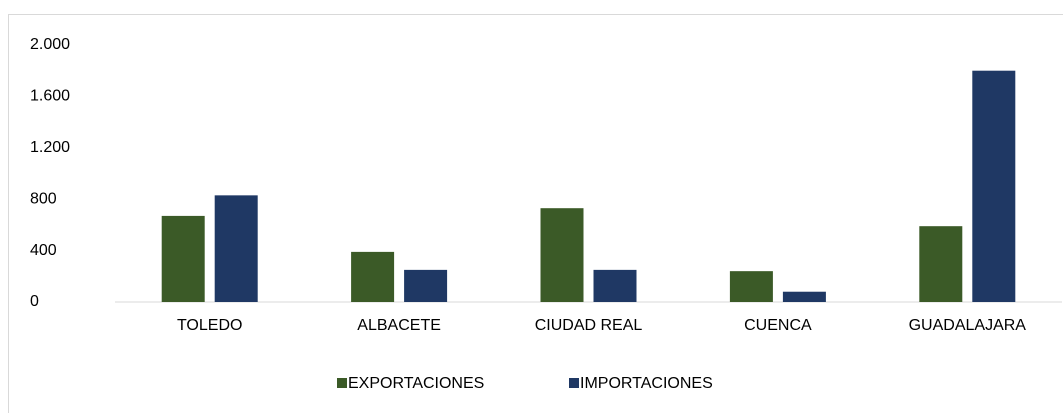 The width and height of the screenshot is (1063, 418). What do you see at coordinates (210, 325) in the screenshot?
I see `x-tick-label: TOLEDO` at bounding box center [210, 325].